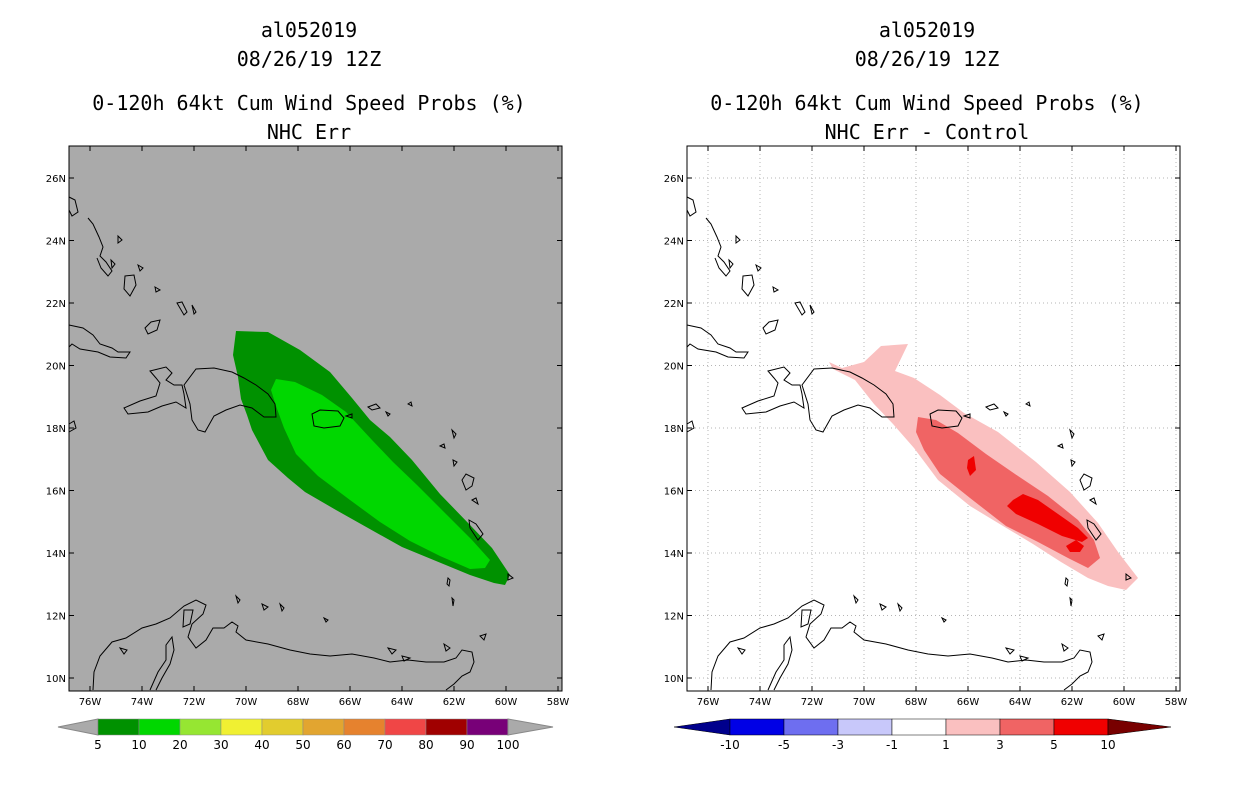 Image resolution: width=1236 pixels, height=800 pixels. Describe the element at coordinates (343, 745) in the screenshot. I see `colorbar-label: 60` at that location.